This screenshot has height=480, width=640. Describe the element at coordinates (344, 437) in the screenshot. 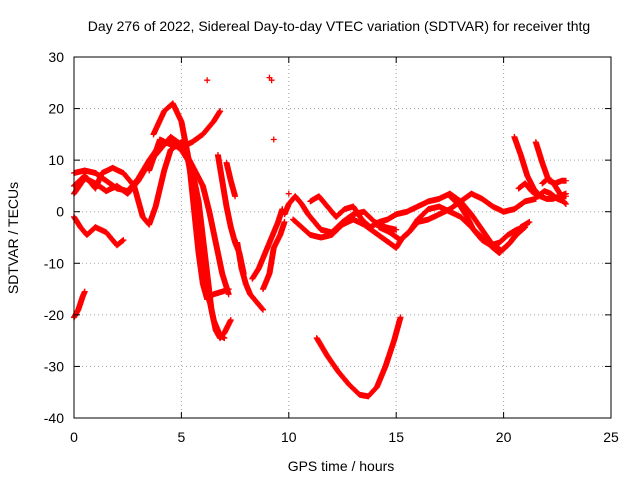

I see `x-tick-labels: 0 5 10 15 20 25` at that location.